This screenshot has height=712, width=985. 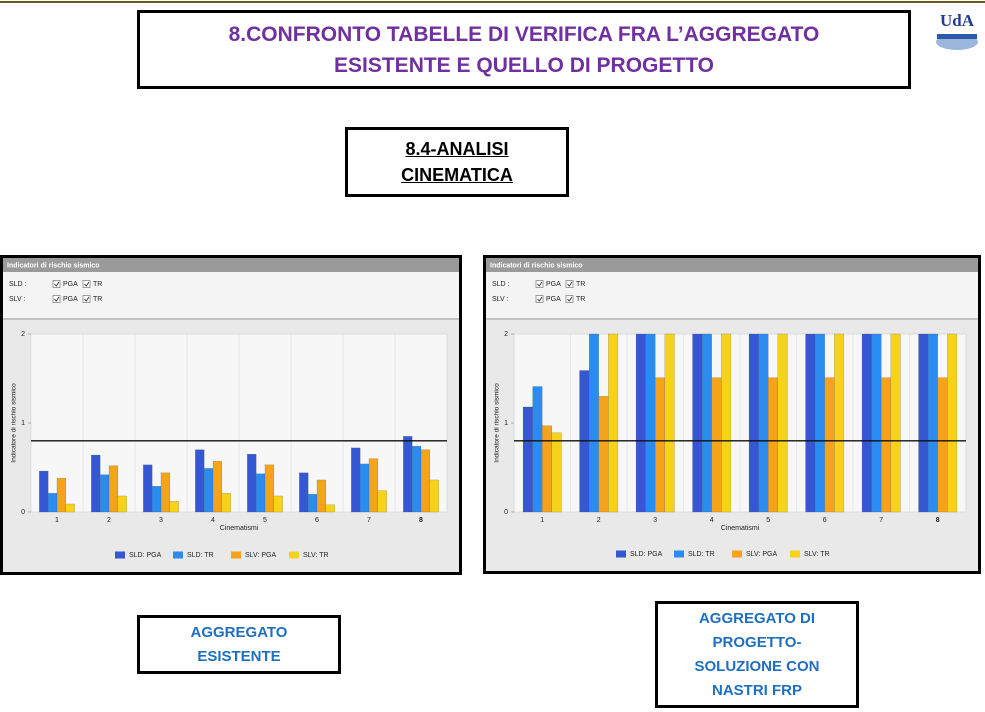 What do you see at coordinates (23, 334) in the screenshot?
I see `y-tick-label: 2` at bounding box center [23, 334].